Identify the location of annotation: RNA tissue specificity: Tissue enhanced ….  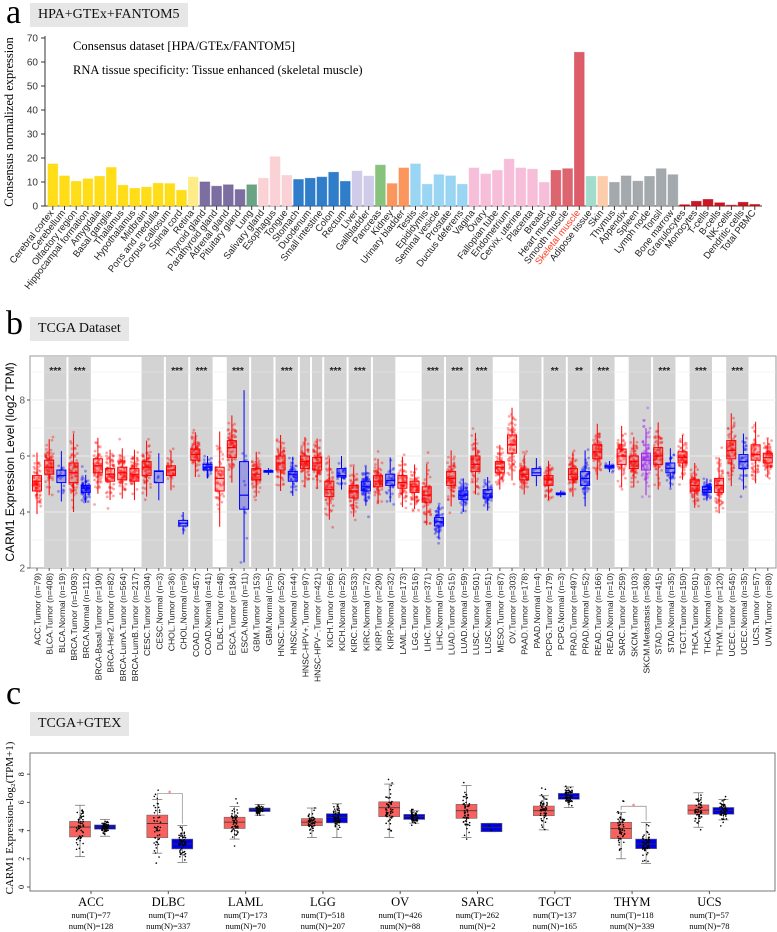
(218, 70).